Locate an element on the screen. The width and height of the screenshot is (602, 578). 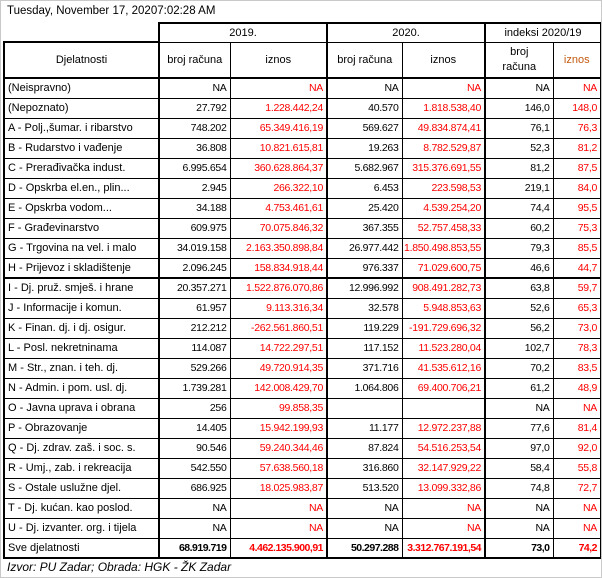
row-label-cell: H - Prijevoz i skladištenje is located at coordinates (81, 268).